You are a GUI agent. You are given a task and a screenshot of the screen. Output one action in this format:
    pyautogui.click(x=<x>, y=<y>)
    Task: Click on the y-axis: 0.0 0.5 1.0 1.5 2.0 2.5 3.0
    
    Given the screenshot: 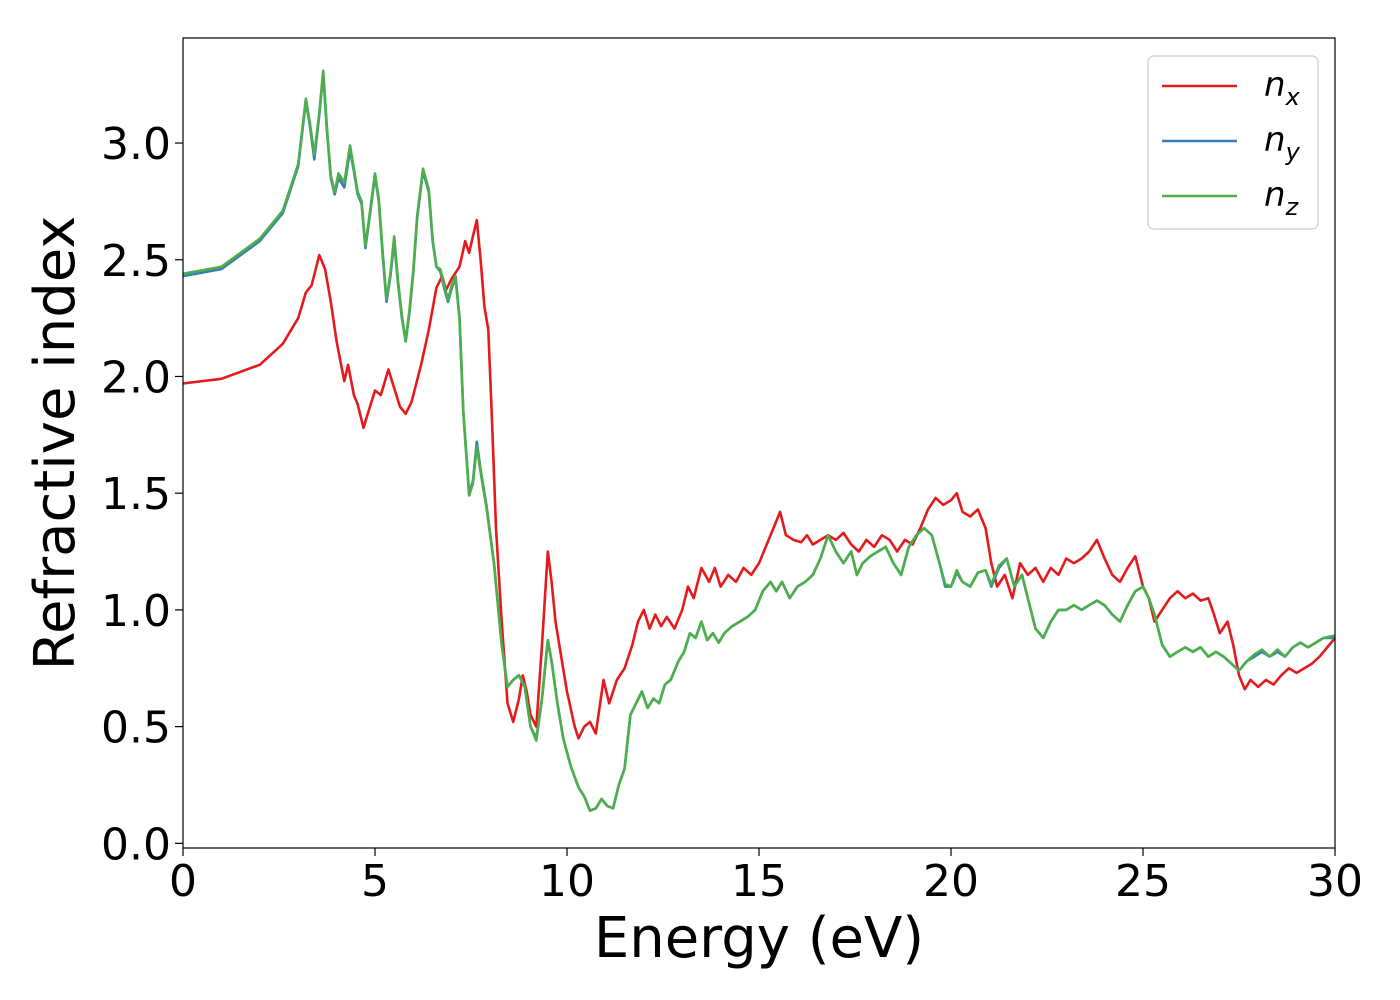 What is the action you would take?
    pyautogui.click(x=142, y=494)
    